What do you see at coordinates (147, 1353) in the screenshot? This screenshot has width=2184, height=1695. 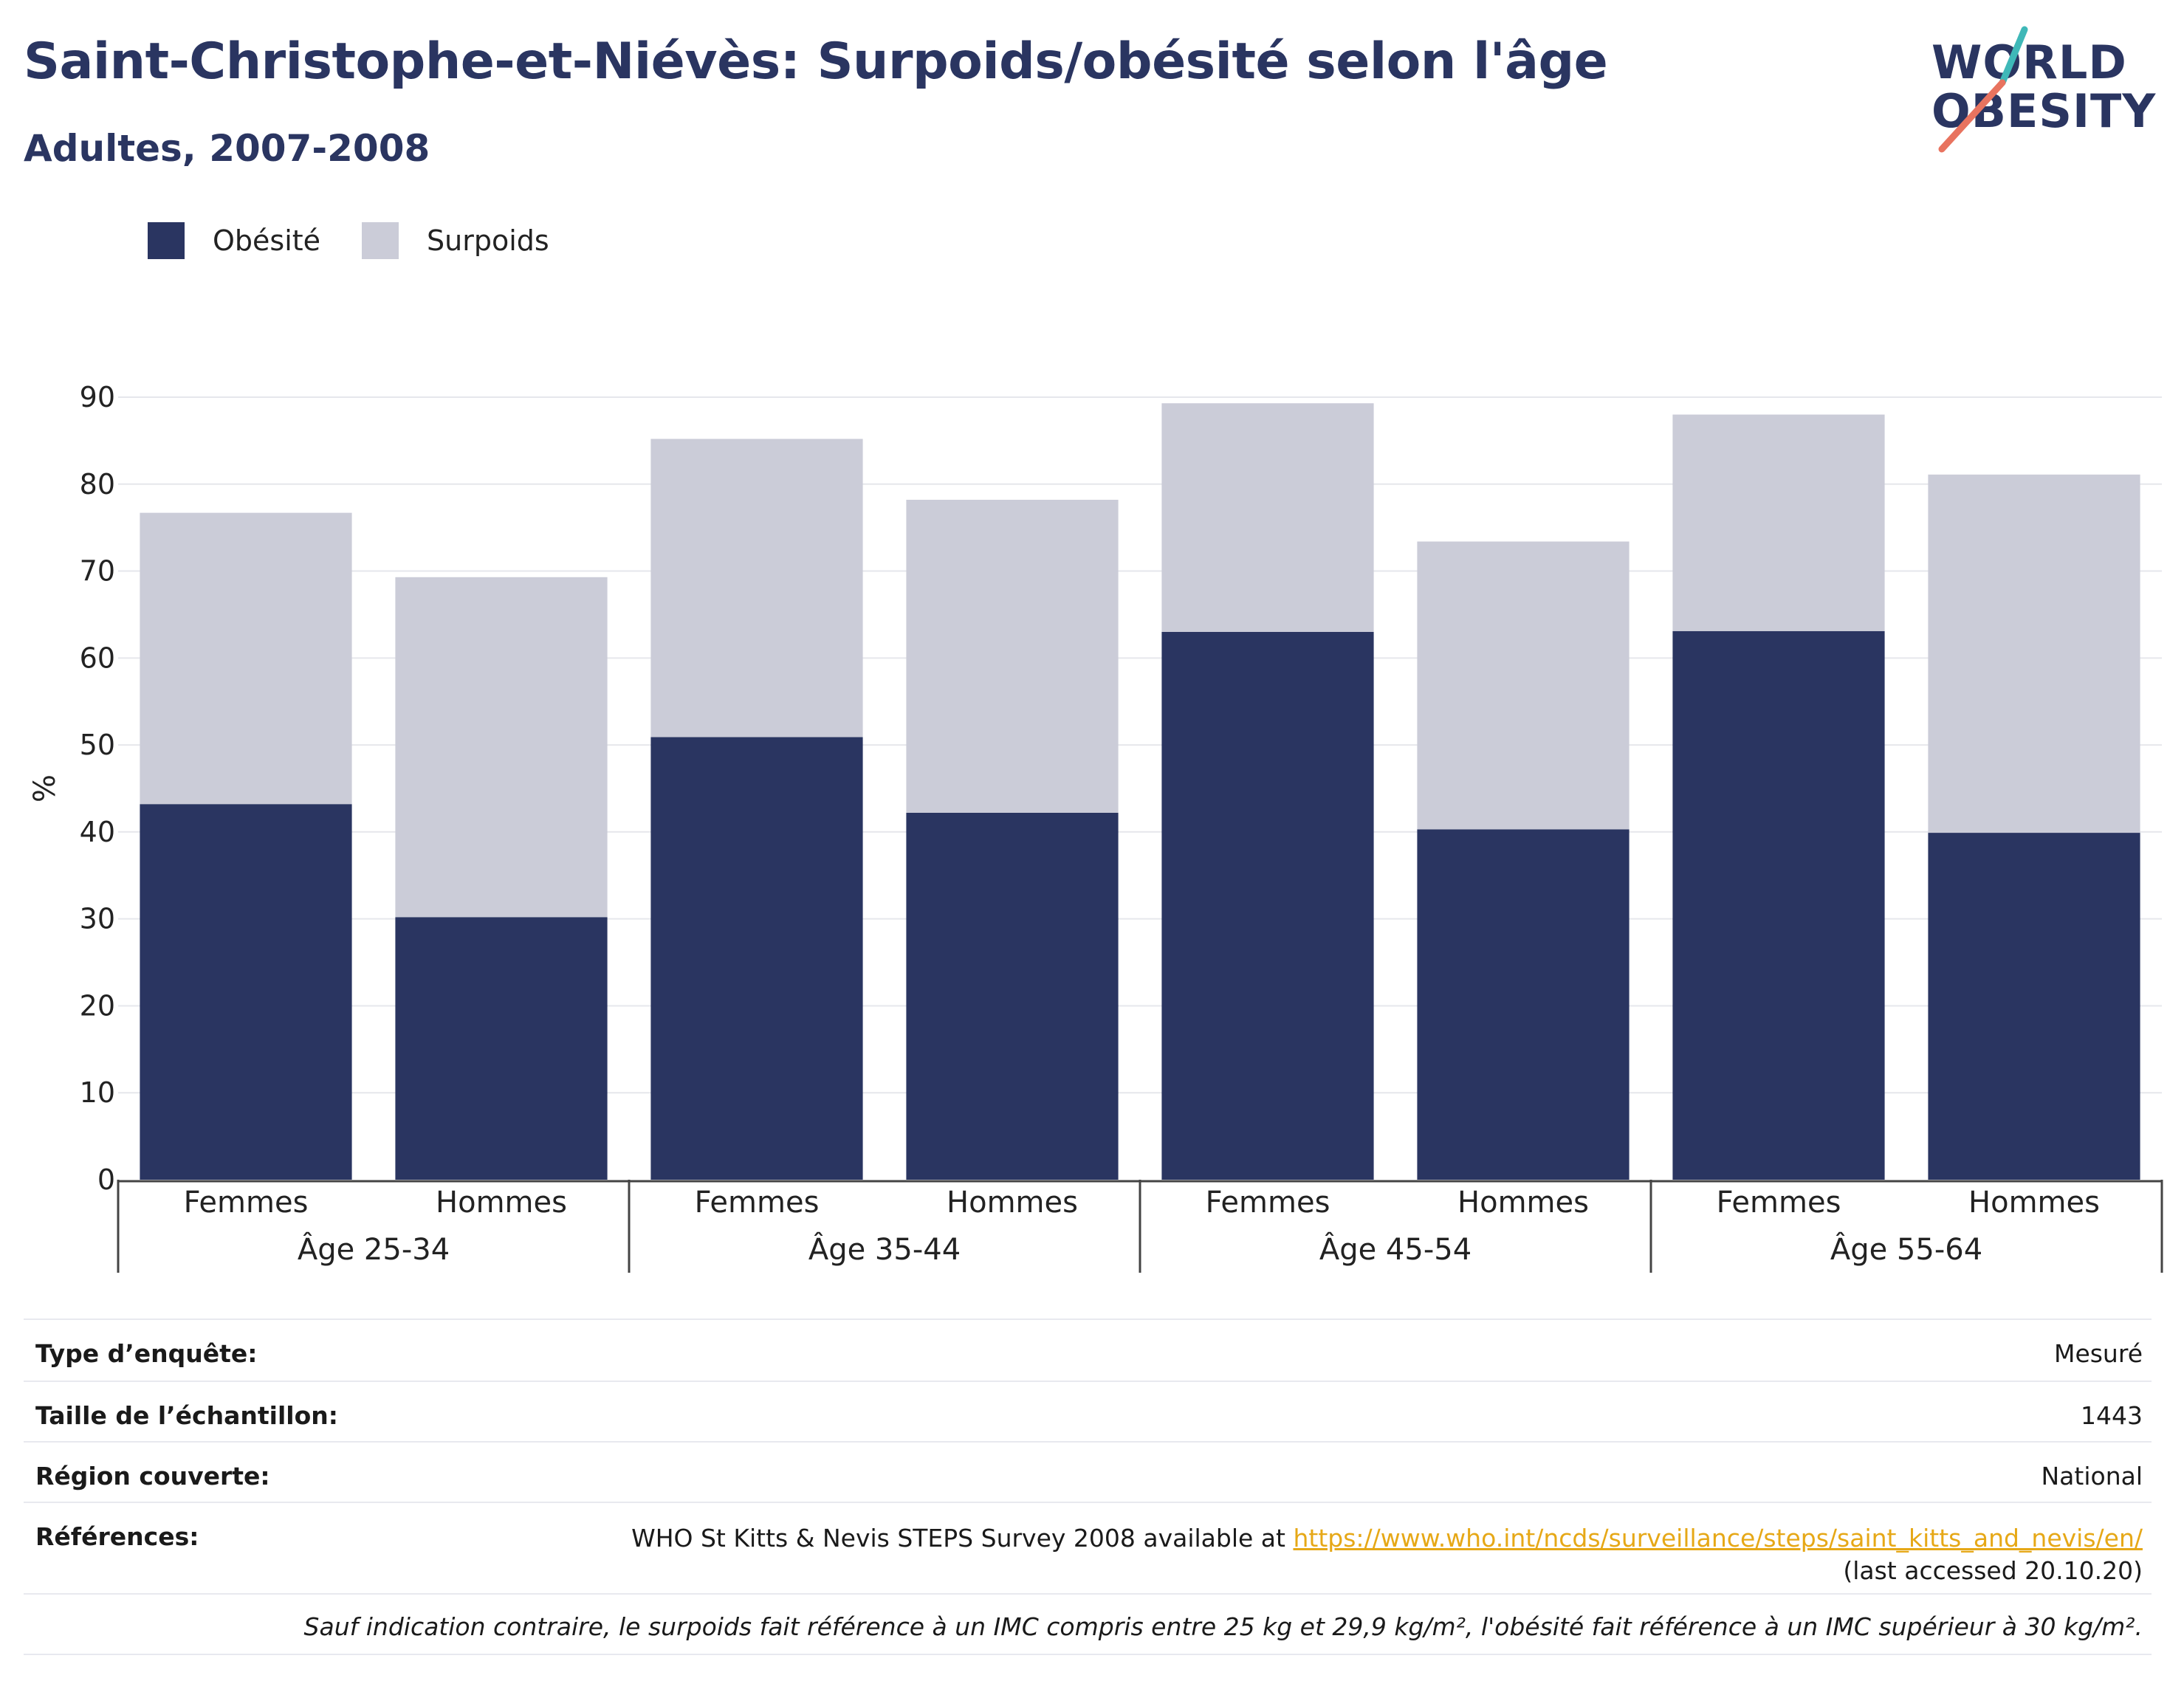 I see `survey-type-label: Type d’enquête:` at bounding box center [147, 1353].